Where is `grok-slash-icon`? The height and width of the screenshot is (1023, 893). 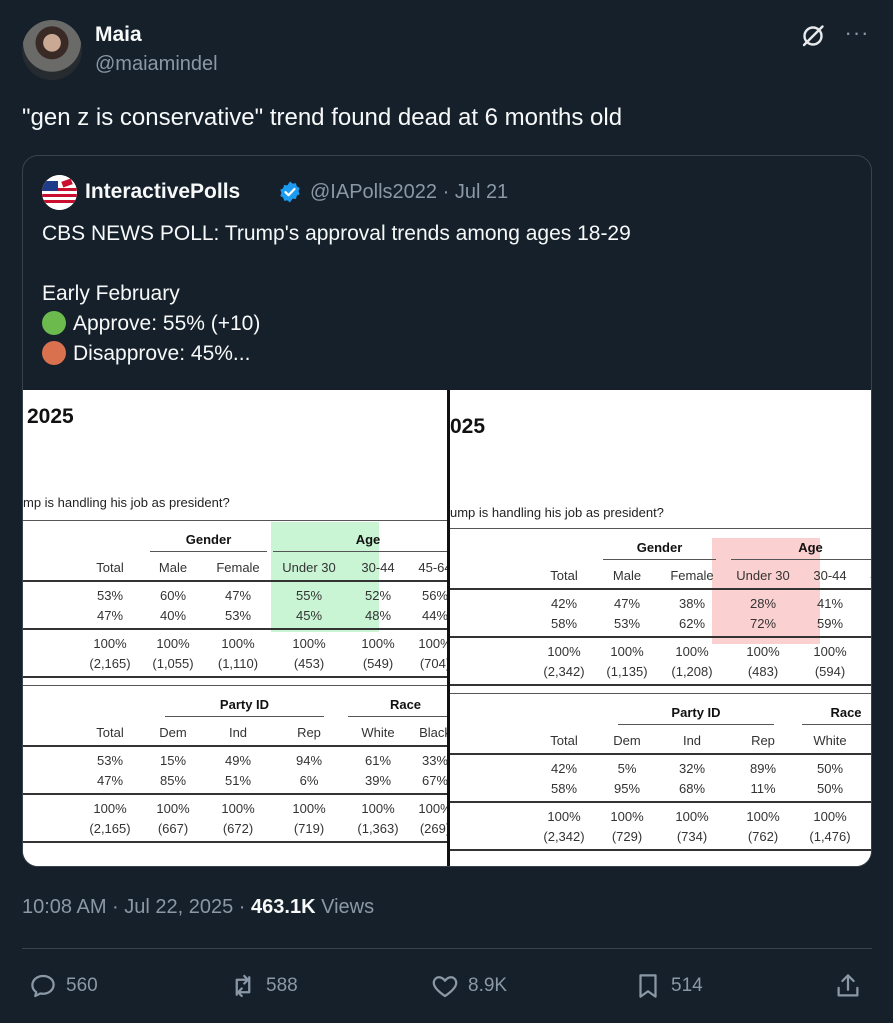 grok-slash-icon is located at coordinates (813, 36).